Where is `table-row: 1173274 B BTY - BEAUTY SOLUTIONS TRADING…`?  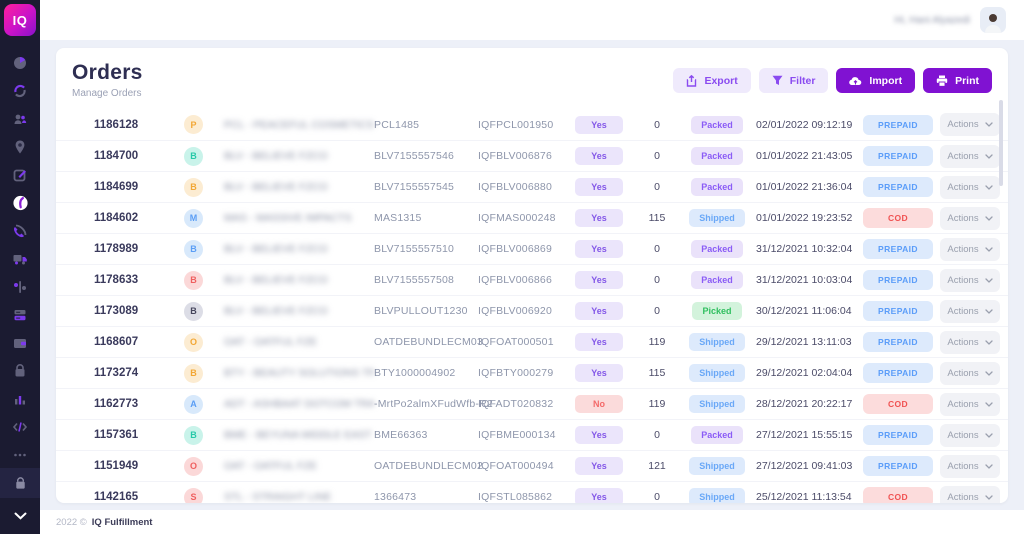 table-row: 1173274 B BTY - BEAUTY SOLUTIONS TRADING… is located at coordinates (532, 372).